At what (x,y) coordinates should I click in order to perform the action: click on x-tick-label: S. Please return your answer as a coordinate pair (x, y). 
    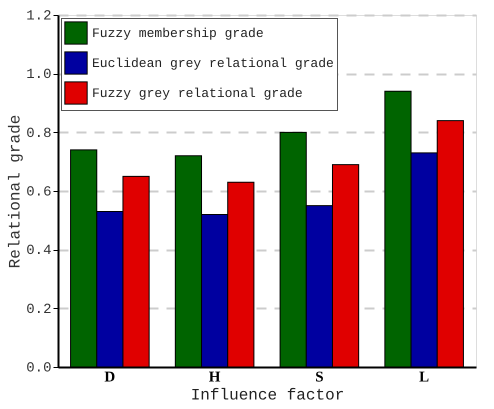
    Looking at the image, I should click on (319, 378).